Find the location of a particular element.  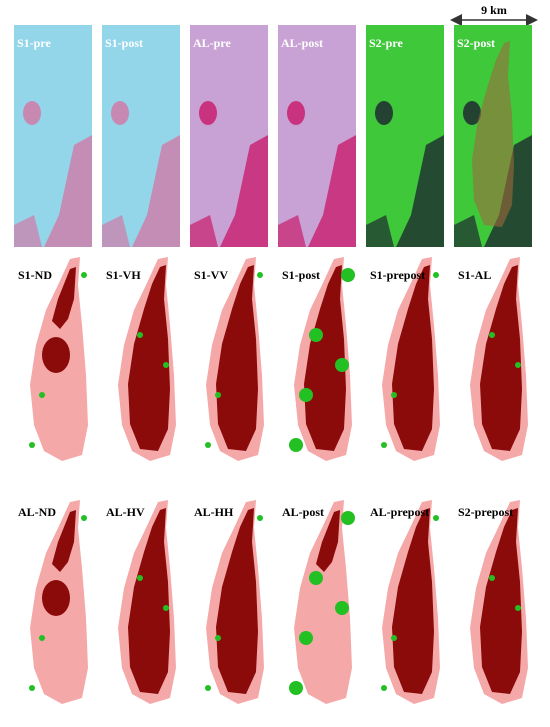

panel-label: AL-pre is located at coordinates (212, 43).